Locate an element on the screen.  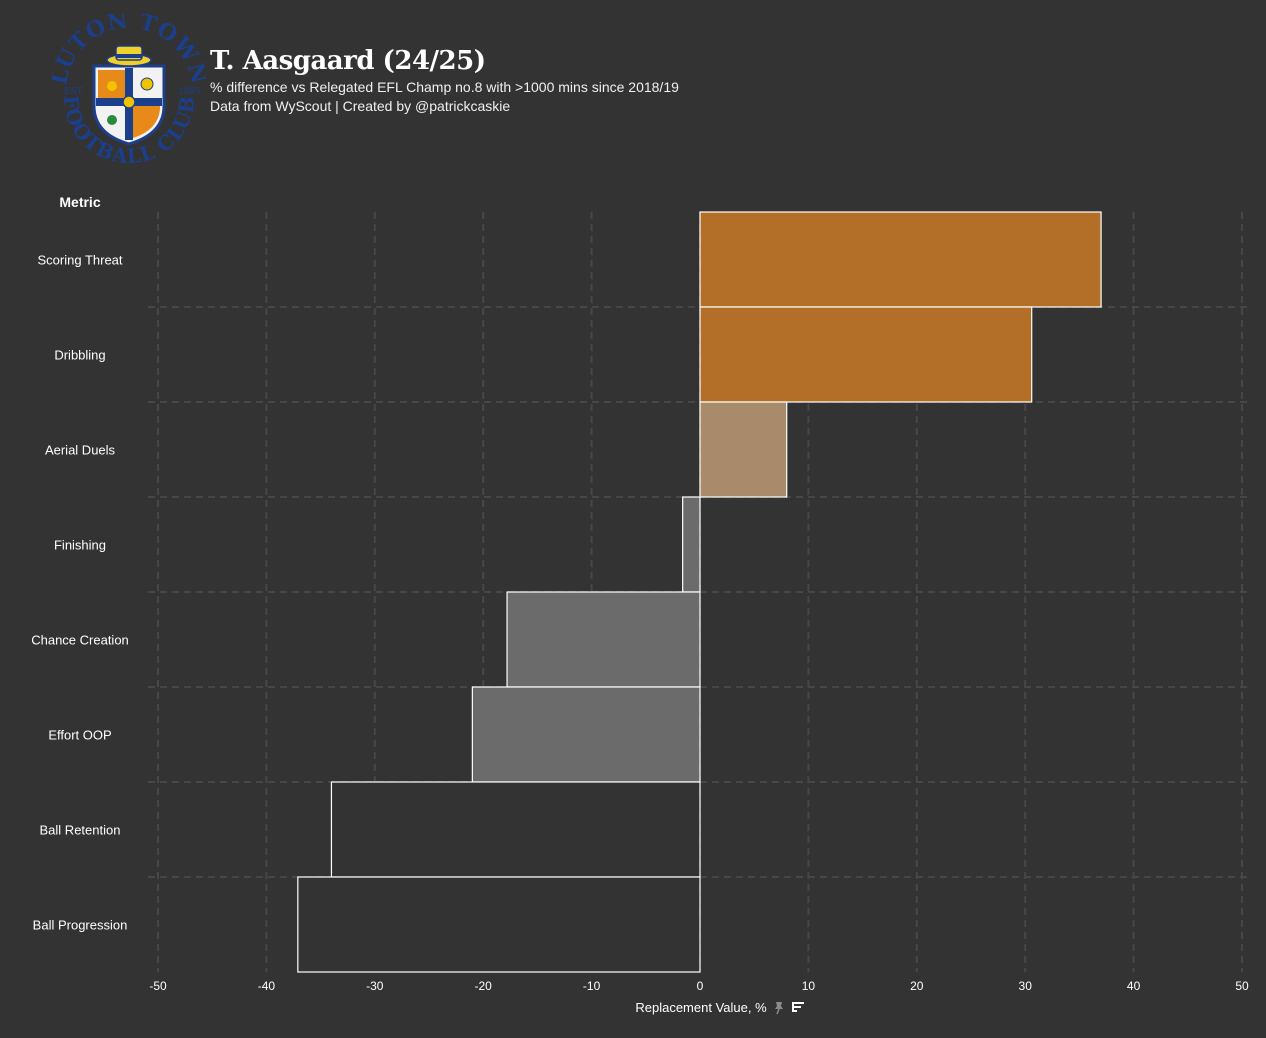
bar-aerial-duels is located at coordinates (743, 449).